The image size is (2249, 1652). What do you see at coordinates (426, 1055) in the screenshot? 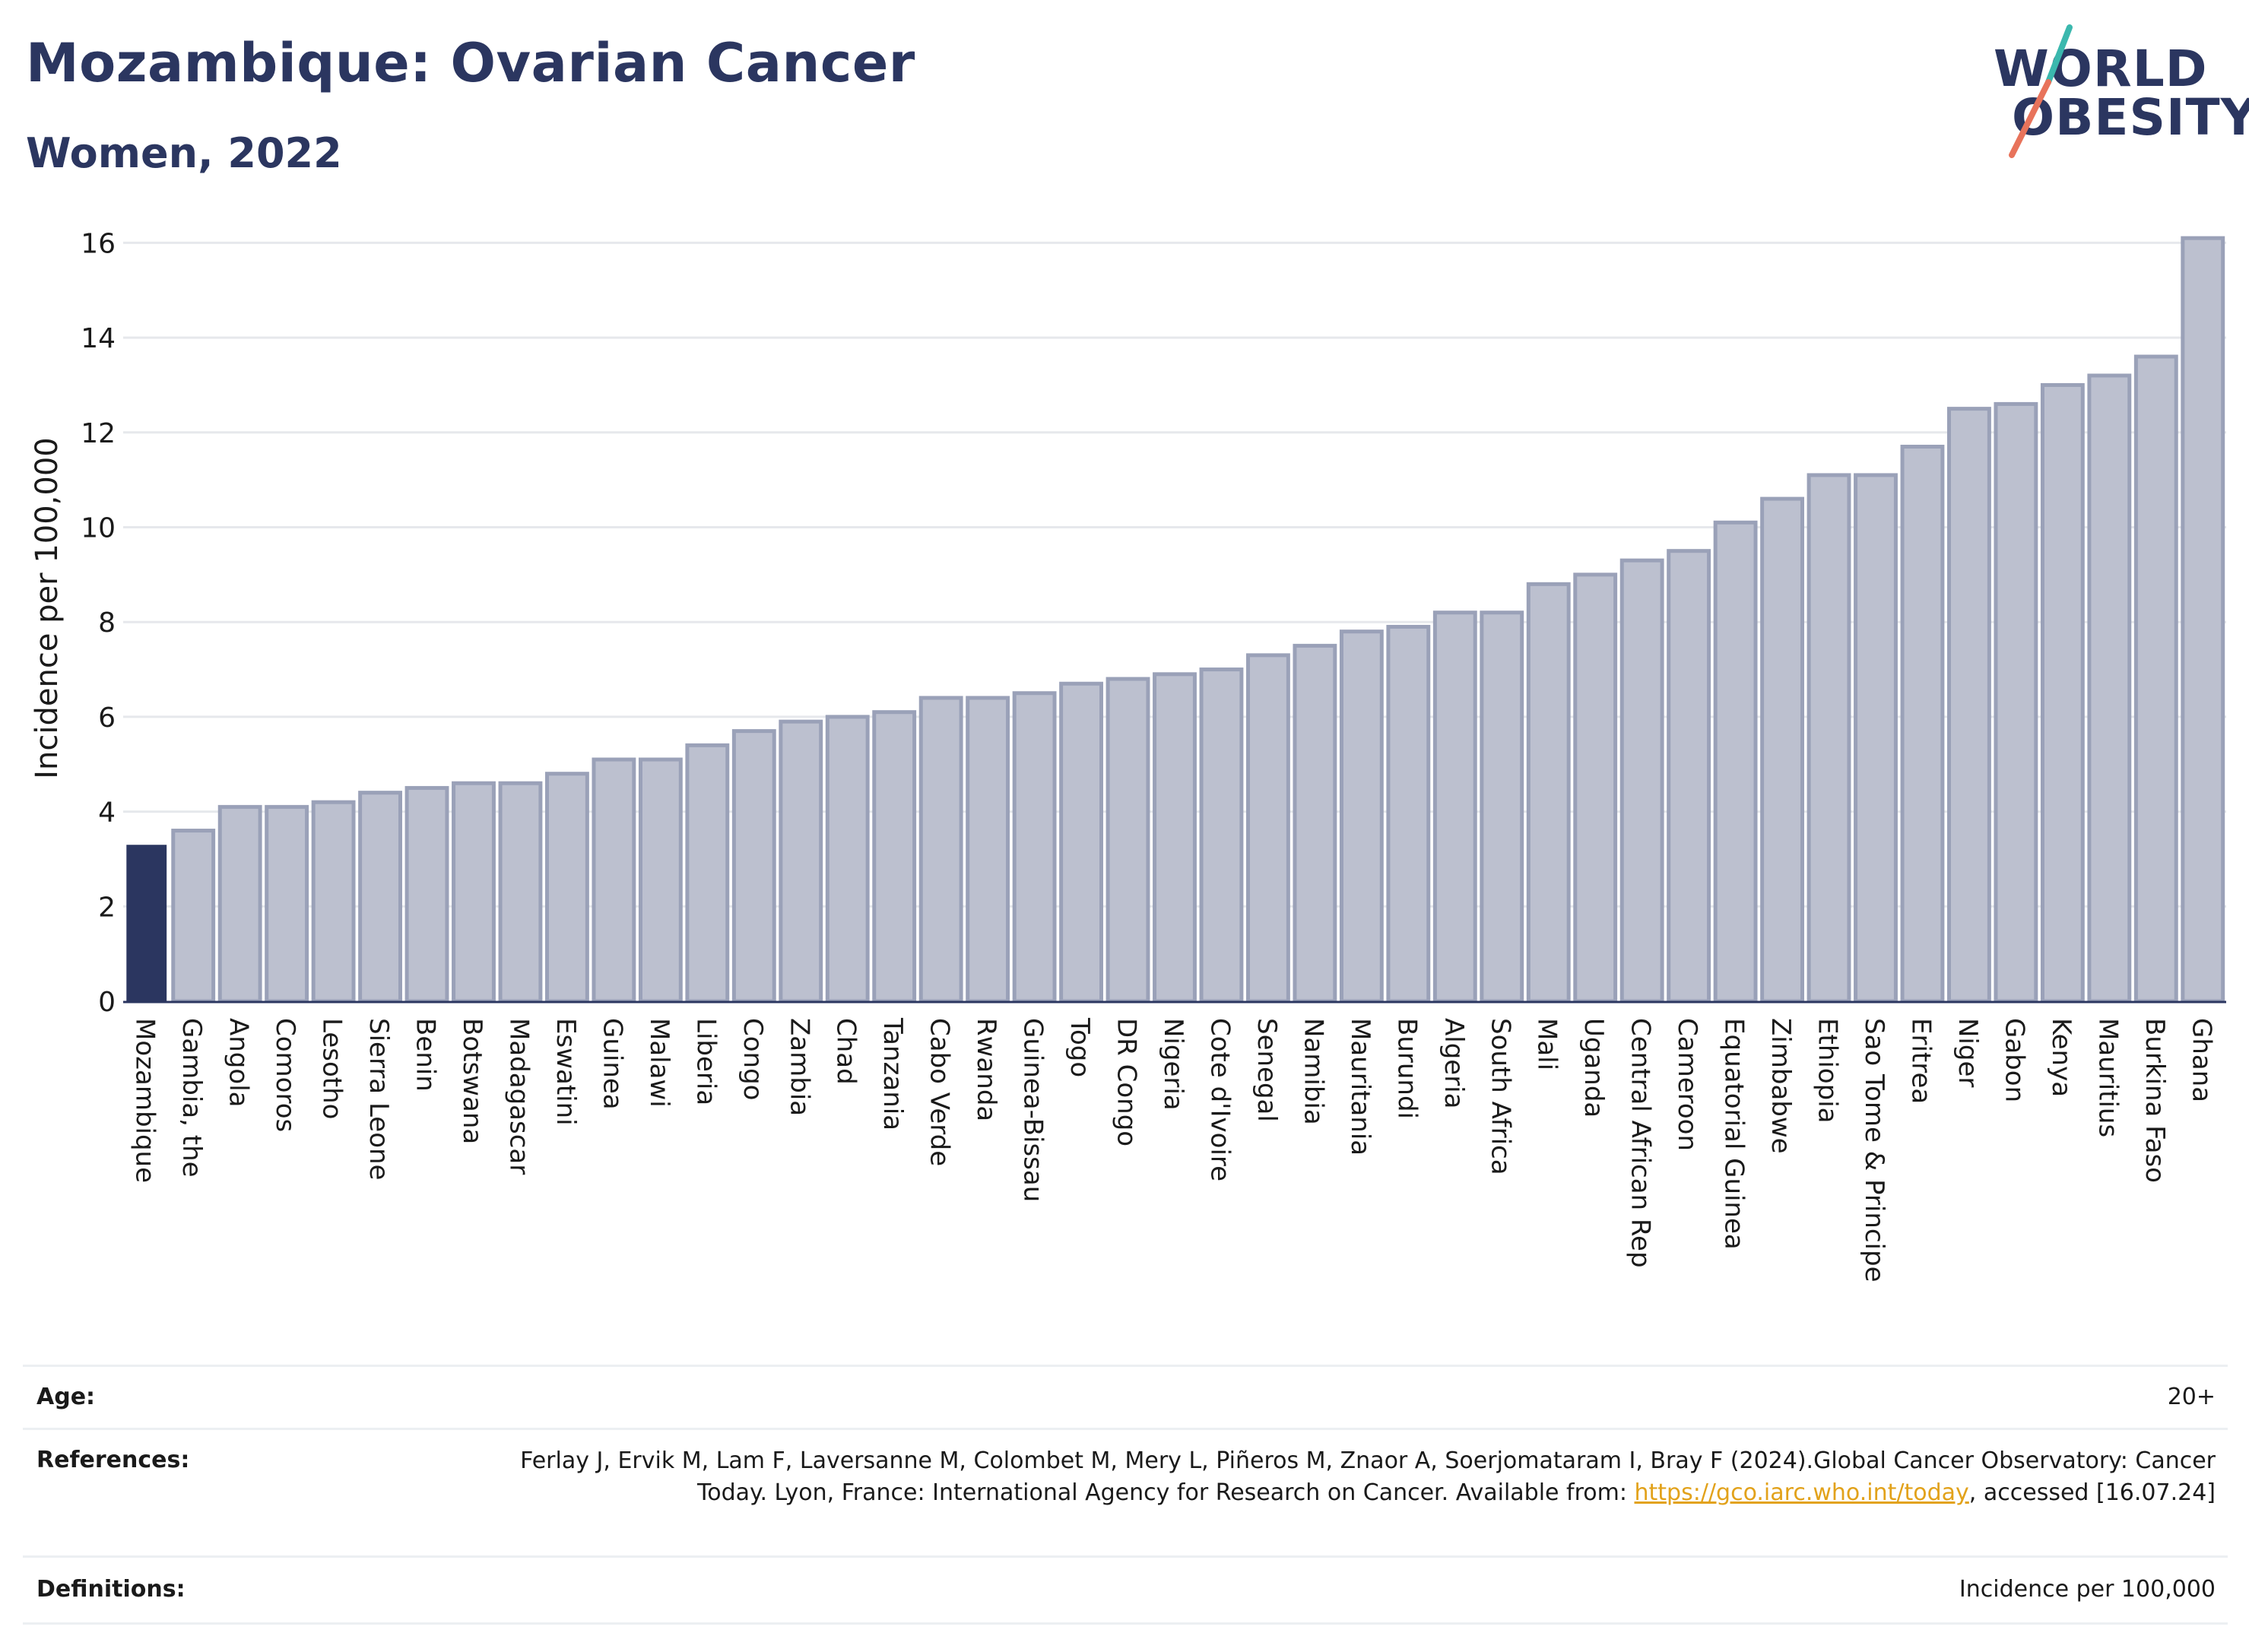
I see `x-tick-label: Benin` at bounding box center [426, 1055].